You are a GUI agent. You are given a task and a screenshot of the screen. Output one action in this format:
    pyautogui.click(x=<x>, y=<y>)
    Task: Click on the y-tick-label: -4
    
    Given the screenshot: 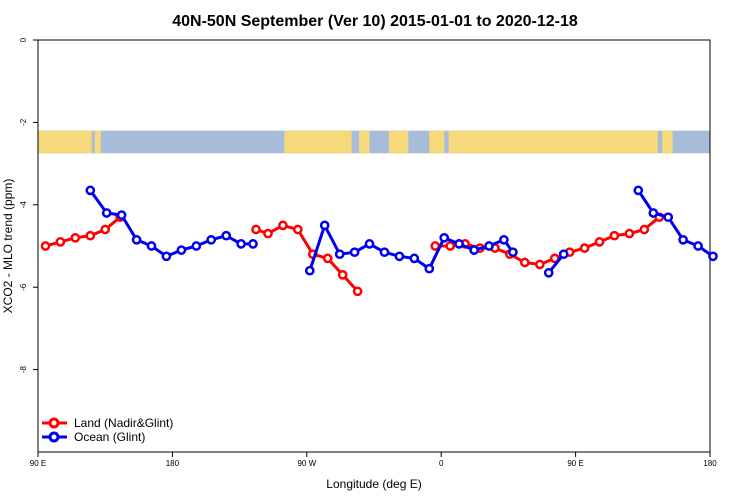 What is the action you would take?
    pyautogui.click(x=23, y=205)
    